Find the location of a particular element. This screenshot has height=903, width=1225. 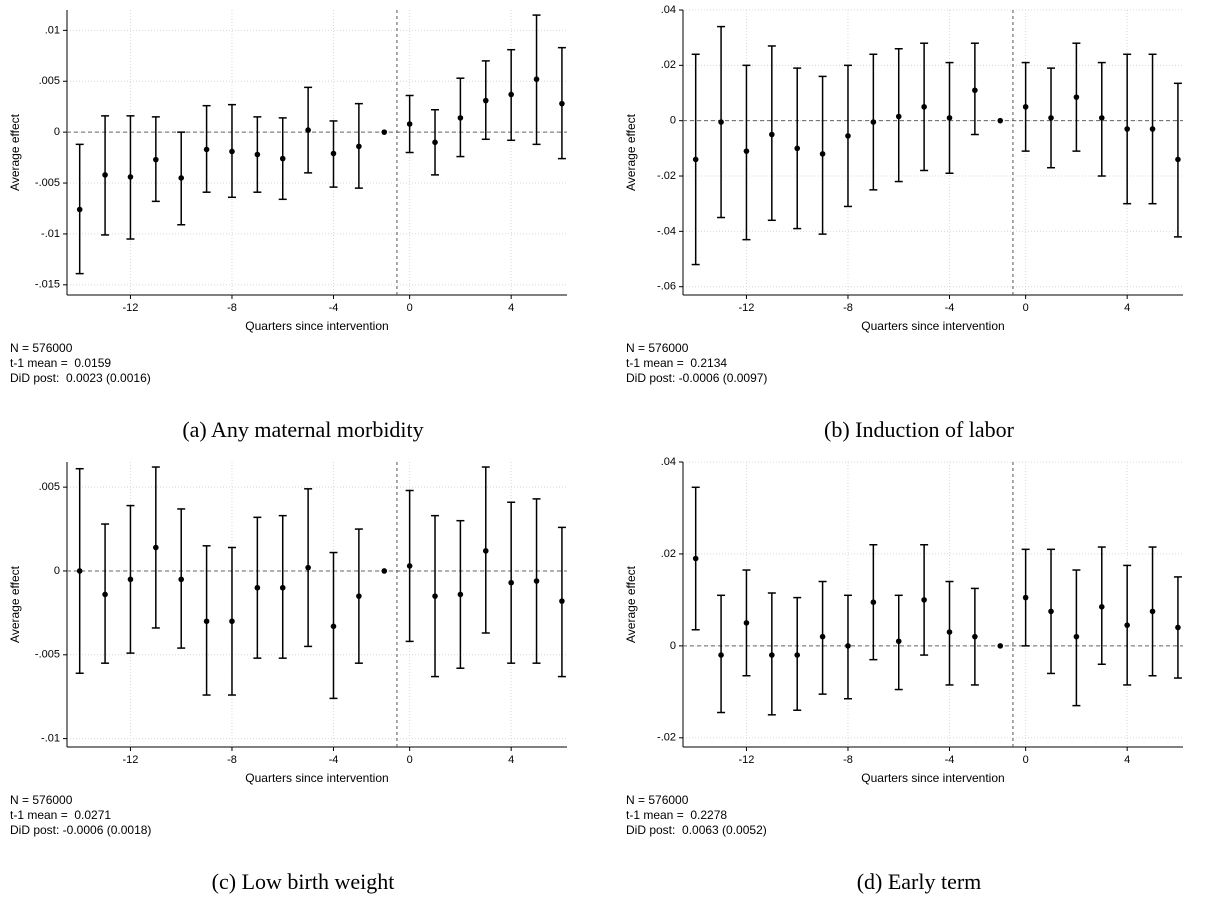

note: DiD post: 0.0063 (0.0052) is located at coordinates (696, 830).